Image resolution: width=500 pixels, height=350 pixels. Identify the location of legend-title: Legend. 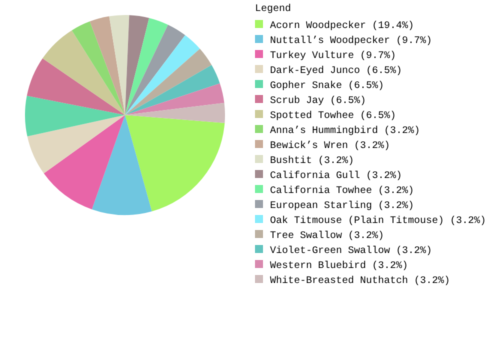
(273, 9).